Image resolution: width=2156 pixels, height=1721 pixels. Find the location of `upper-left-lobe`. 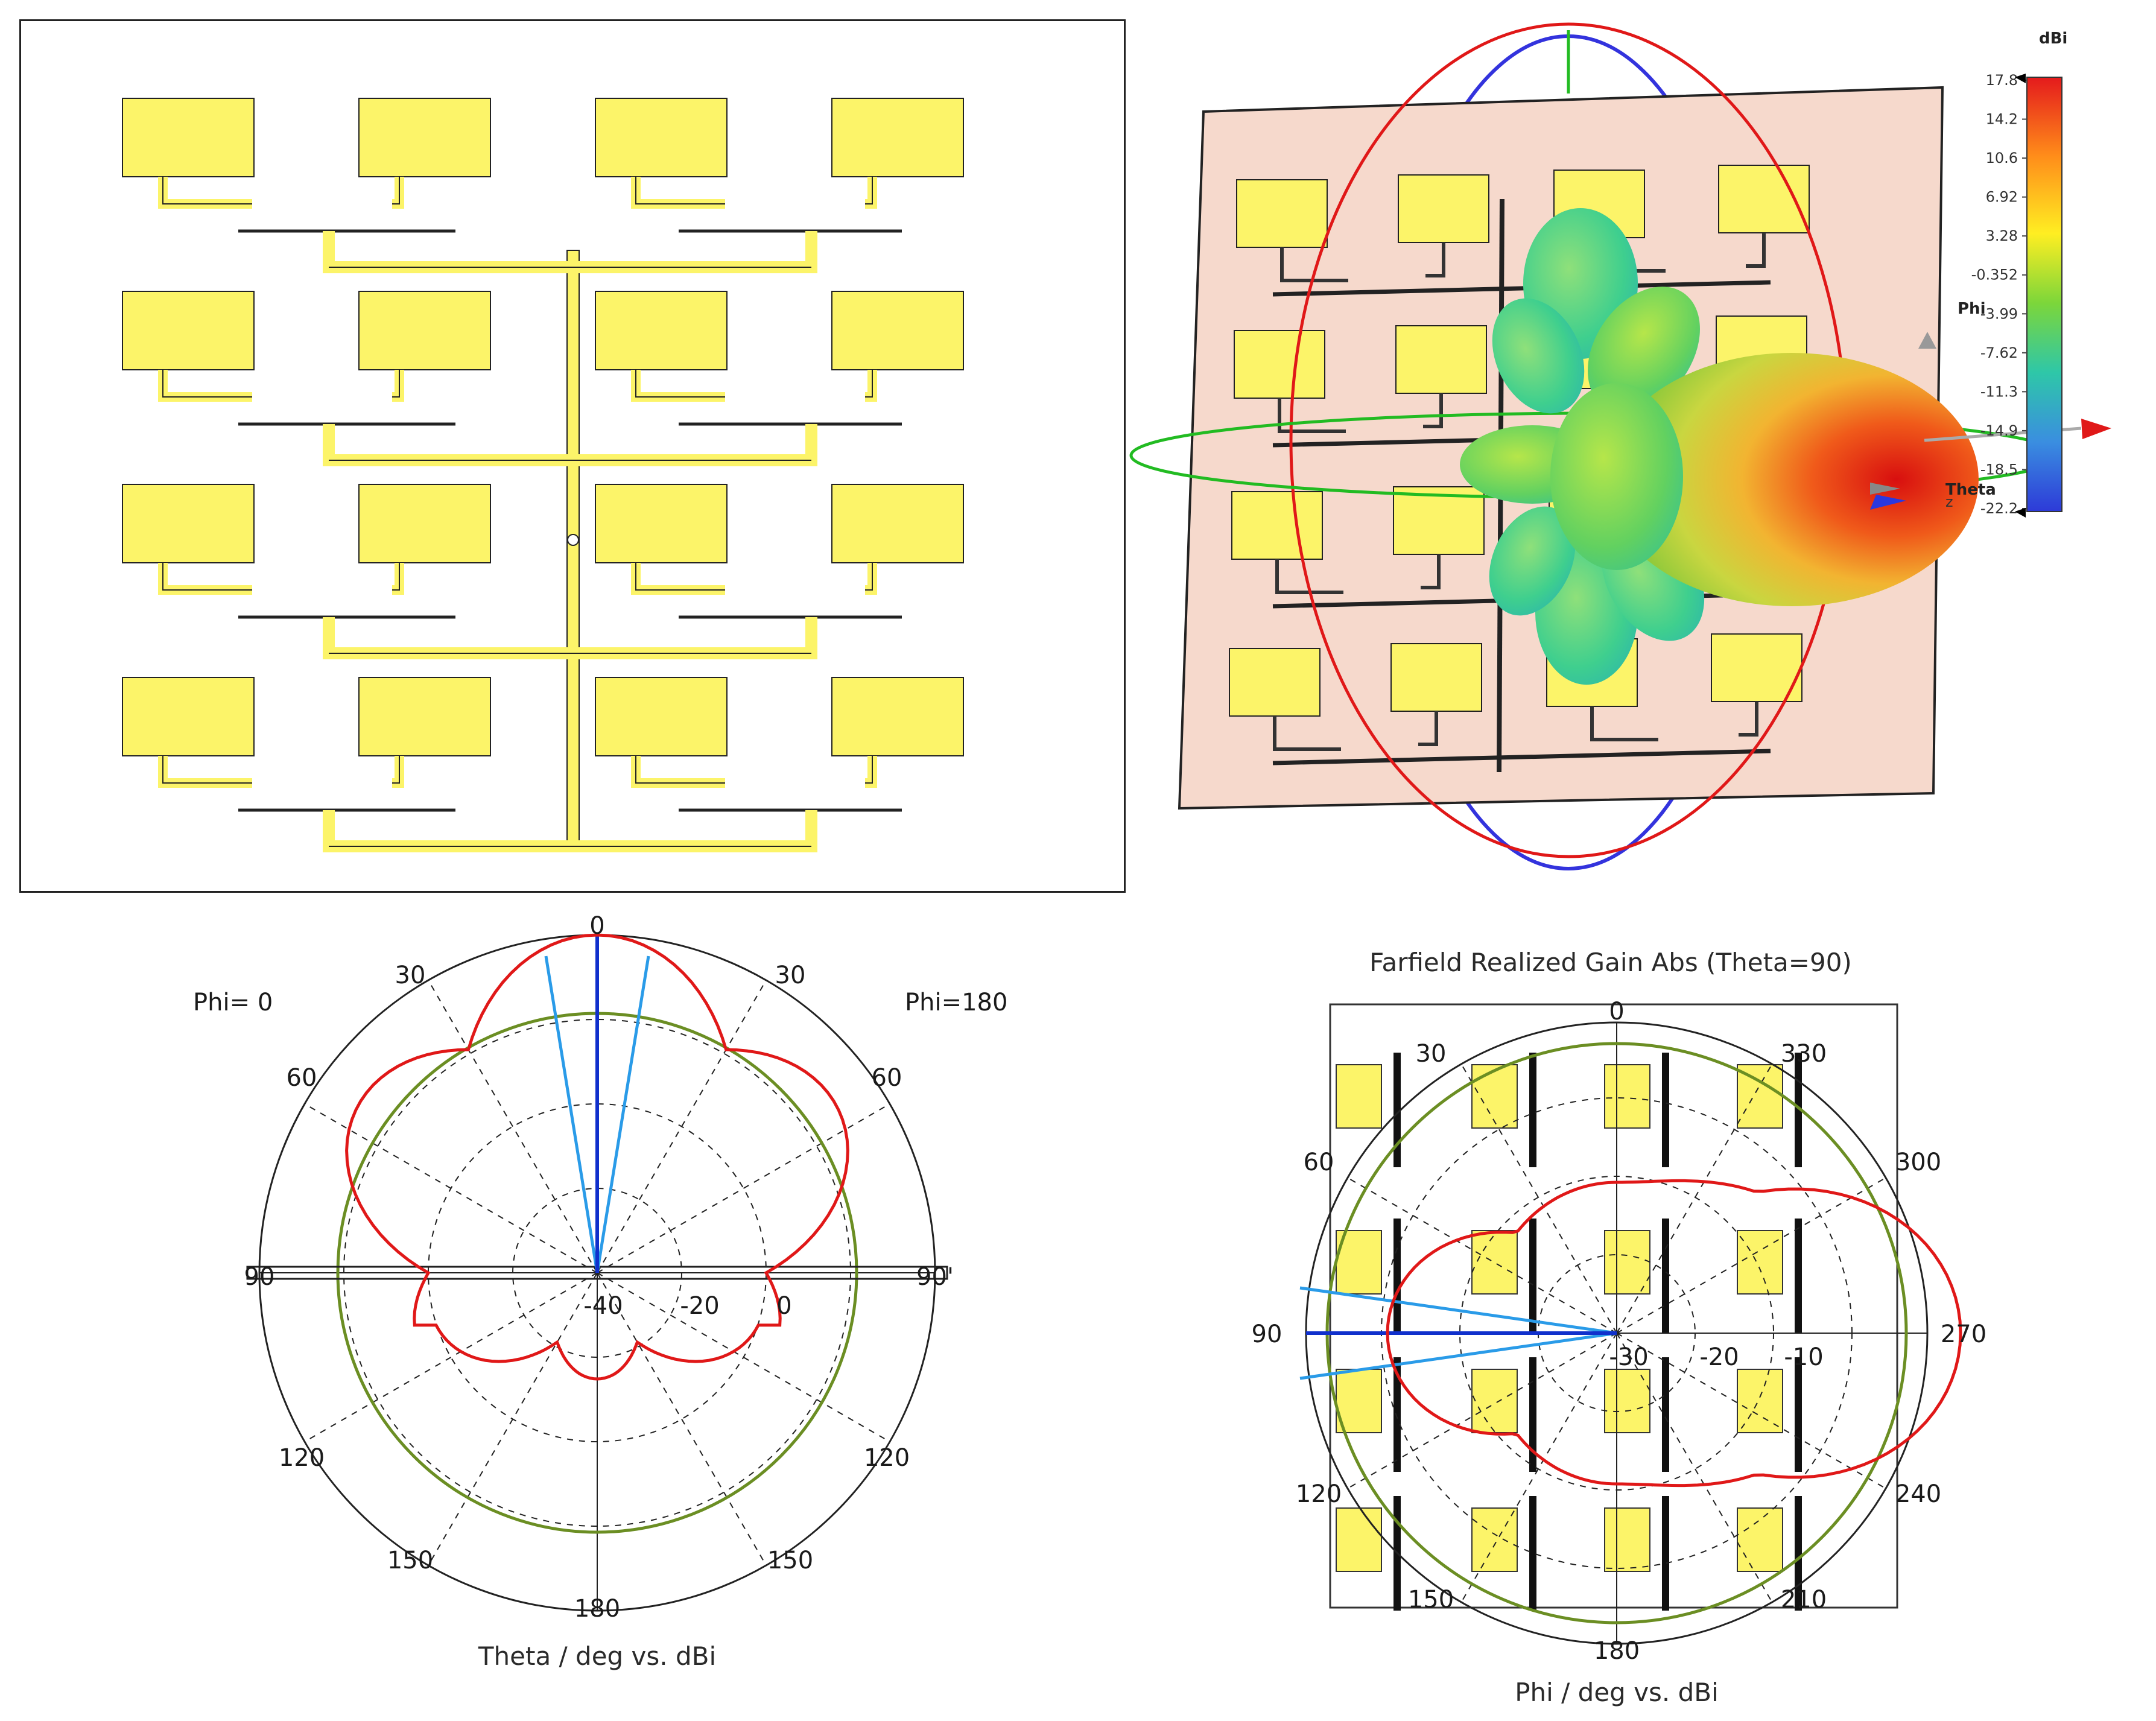

upper-left-lobe is located at coordinates (1539, 356).